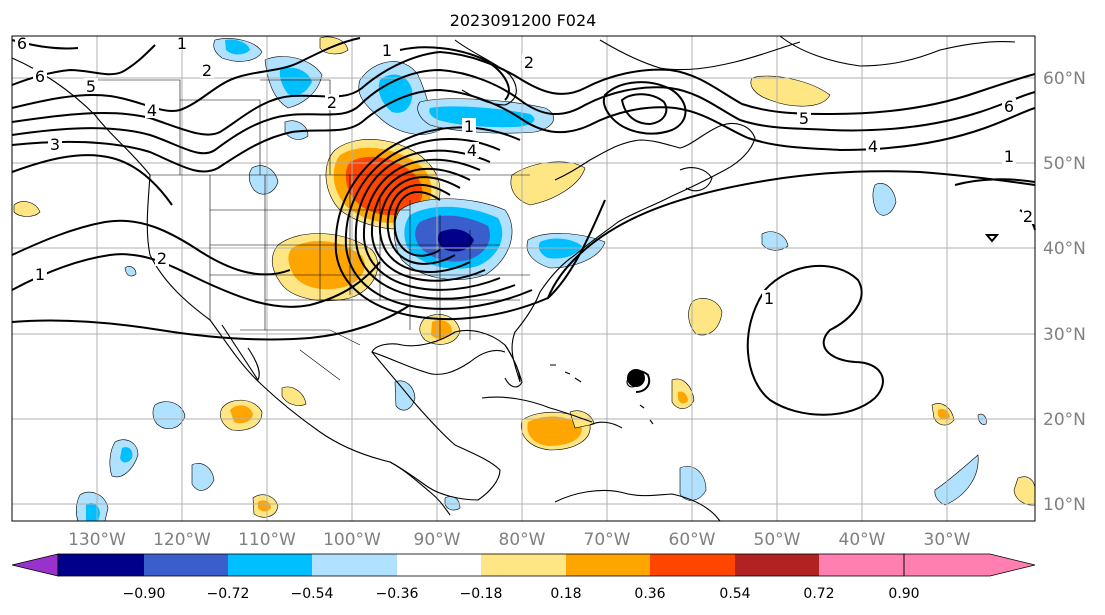  What do you see at coordinates (397, 594) in the screenshot?
I see `colorbar-tick: −0.36` at bounding box center [397, 594].